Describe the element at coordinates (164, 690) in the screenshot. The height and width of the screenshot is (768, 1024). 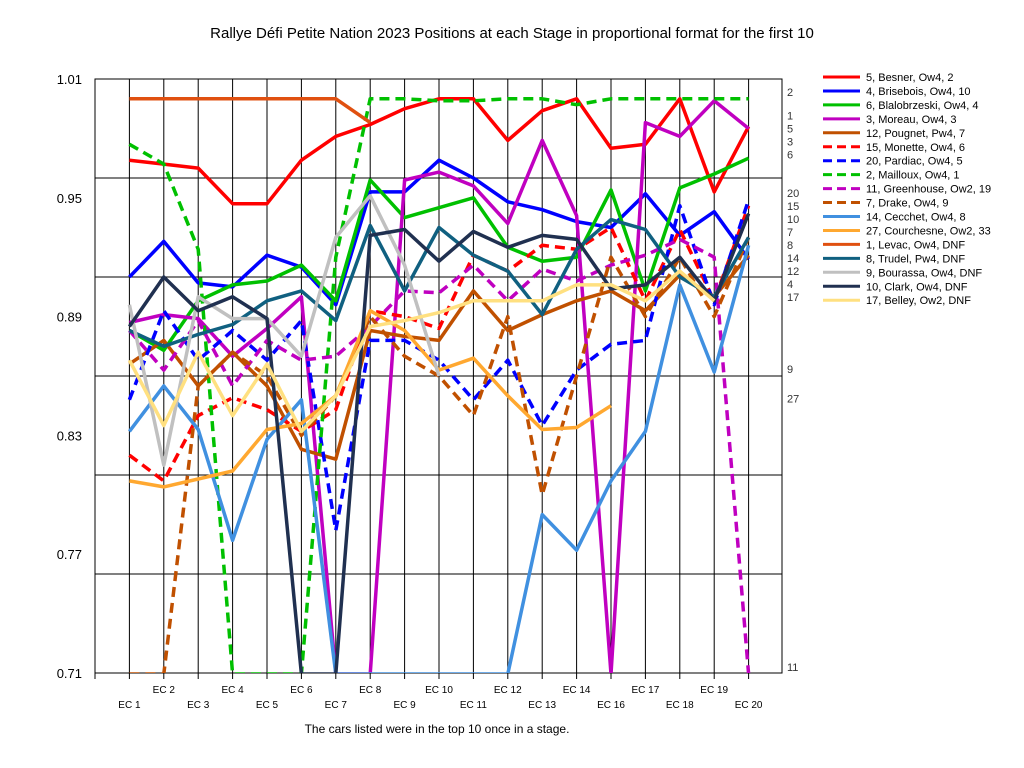
I see `x-tick-label: EC 2` at that location.